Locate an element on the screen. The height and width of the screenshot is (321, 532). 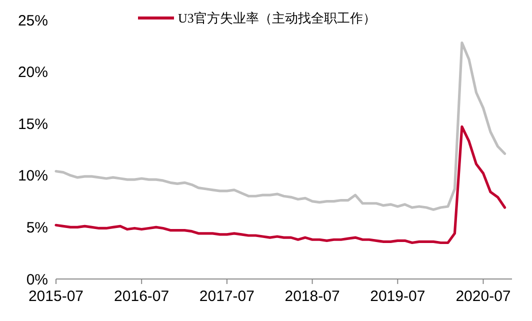
y-tick-label: 5% is located at coordinates (37, 227).